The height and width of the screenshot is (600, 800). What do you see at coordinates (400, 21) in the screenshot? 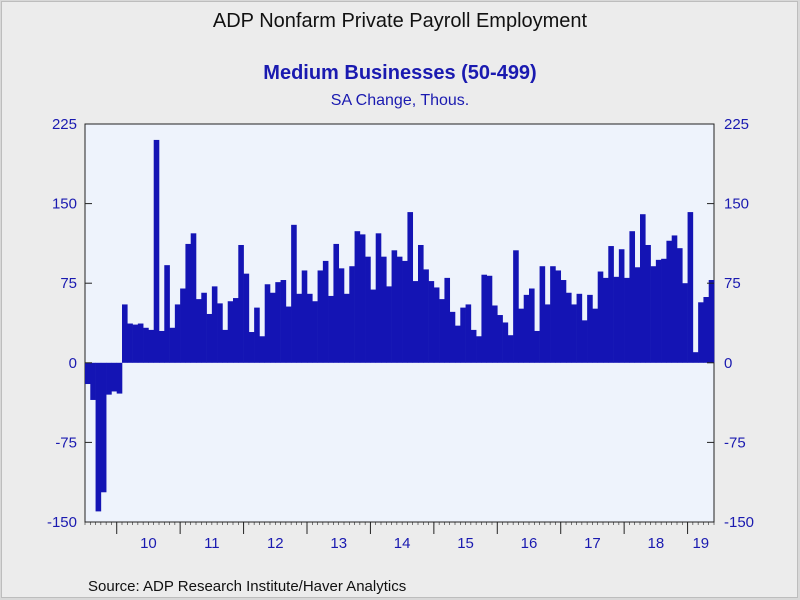
I see `chart-title: ADP Nonfarm Private Payroll Employment` at bounding box center [400, 21].